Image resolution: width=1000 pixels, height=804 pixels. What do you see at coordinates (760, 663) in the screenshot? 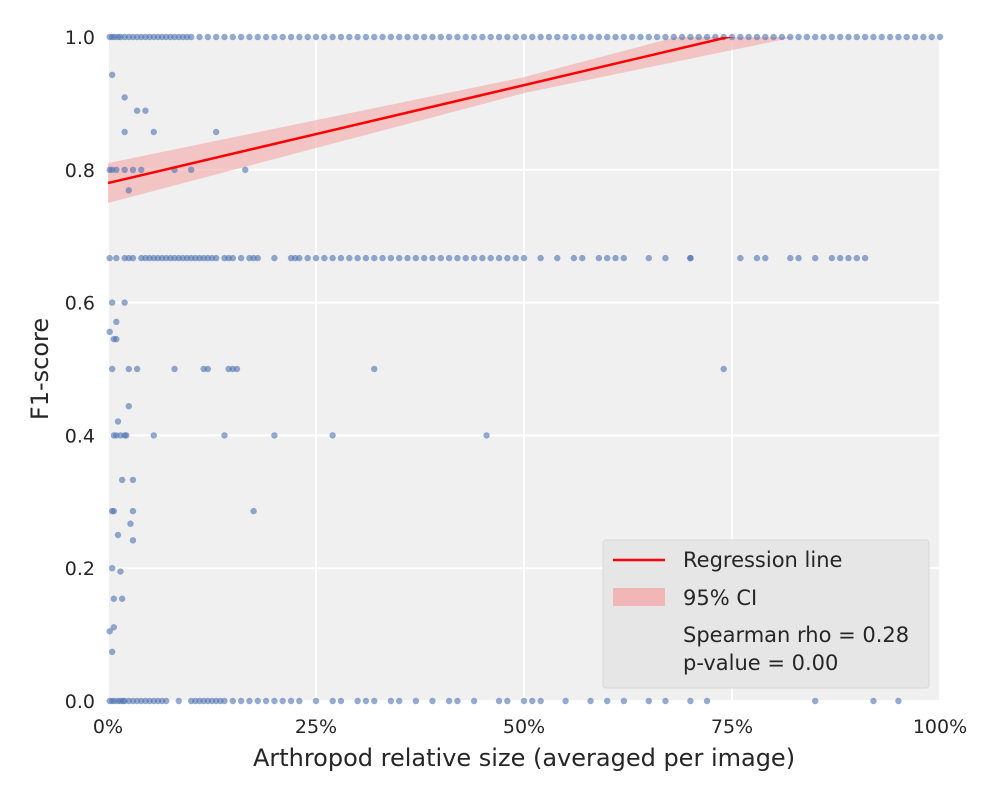
I see `legend-pvalue-stat: p-value = 0.00` at bounding box center [760, 663].